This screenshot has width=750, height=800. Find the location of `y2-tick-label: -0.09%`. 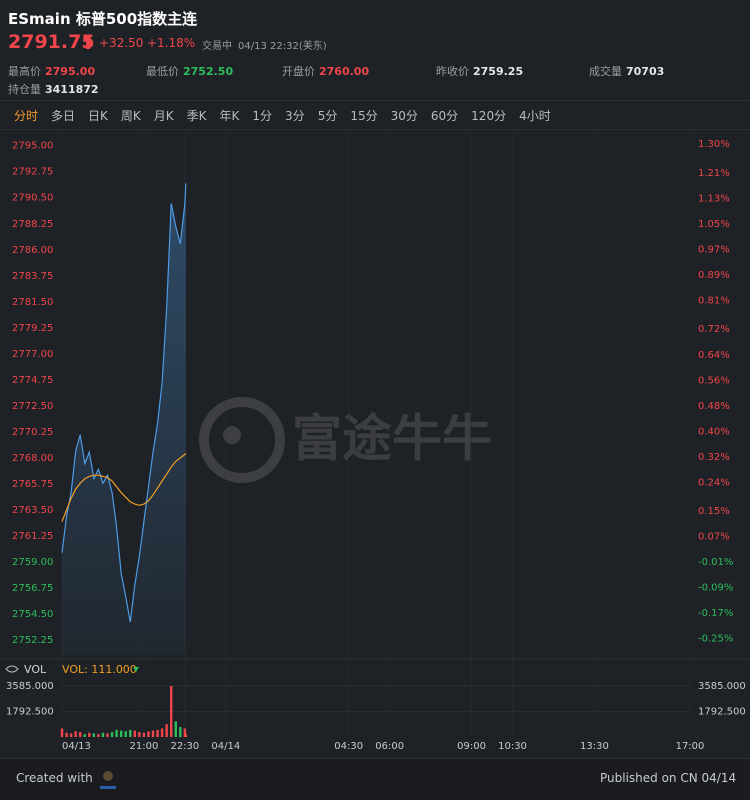

y2-tick-label: -0.09% is located at coordinates (715, 588).